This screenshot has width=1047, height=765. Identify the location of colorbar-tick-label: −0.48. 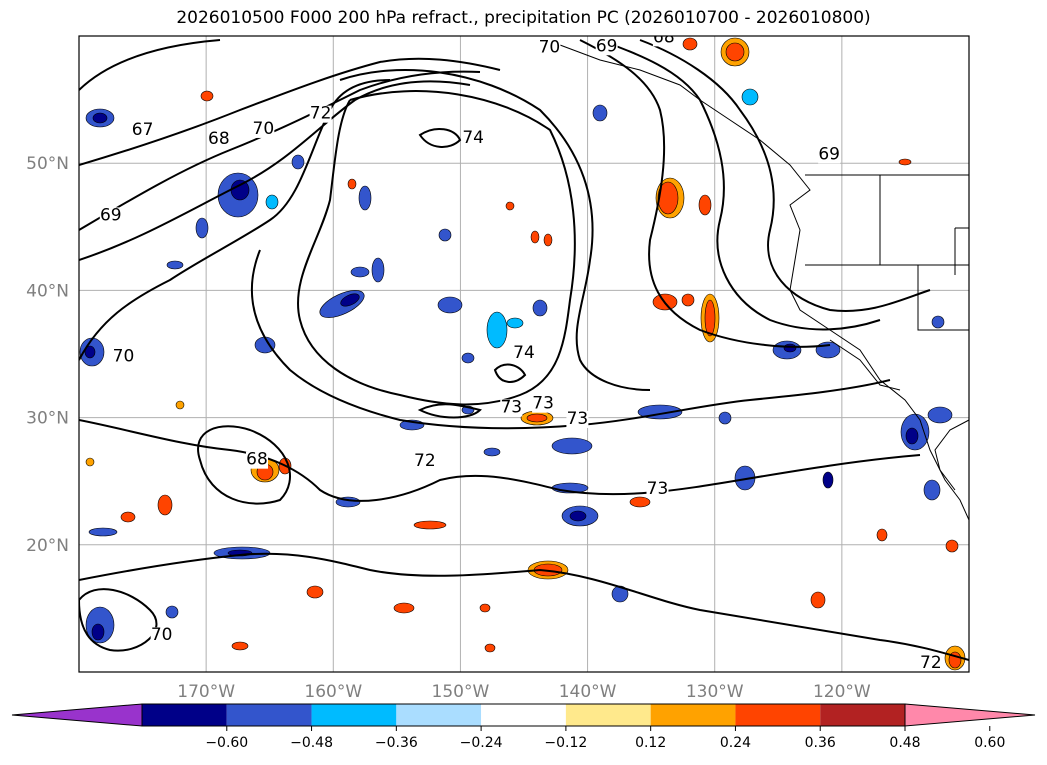
(311, 743).